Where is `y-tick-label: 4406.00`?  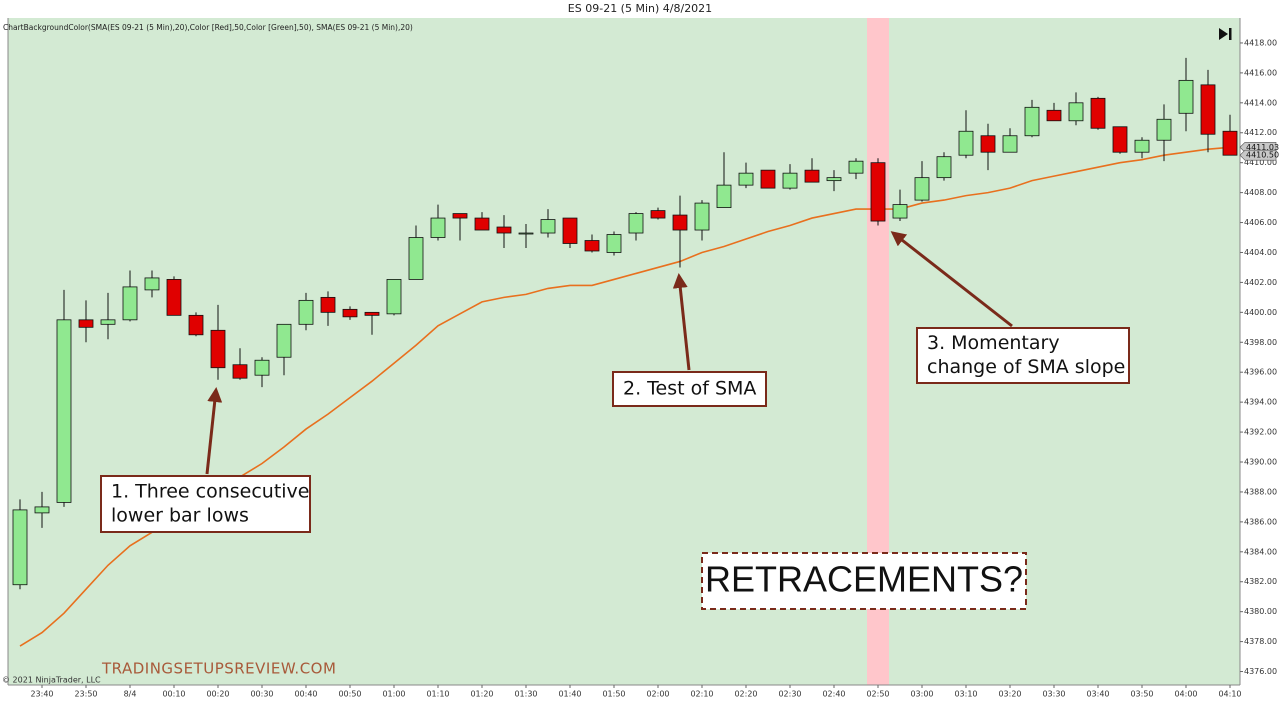
y-tick-label: 4406.00 is located at coordinates (1260, 222).